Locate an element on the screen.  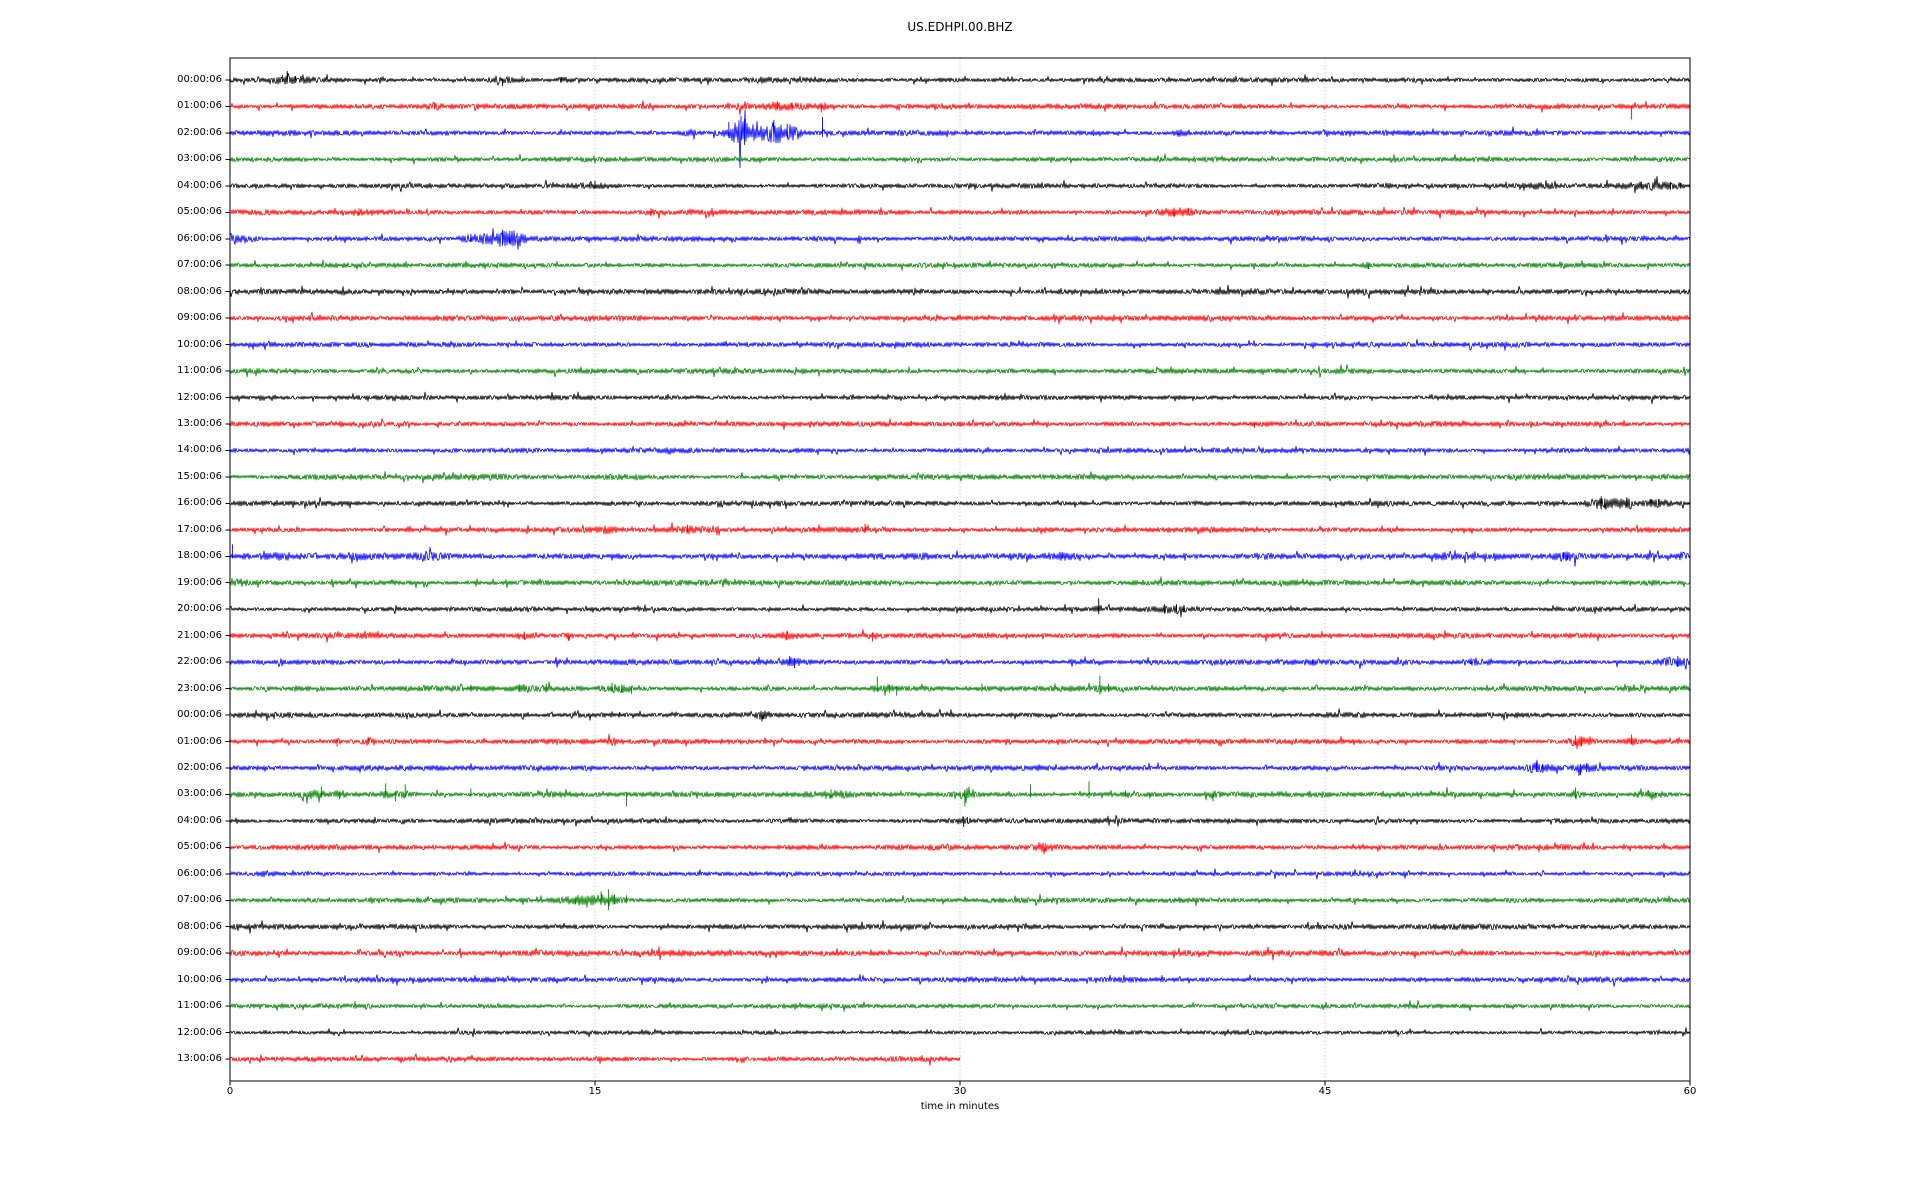
x-axis-label: time in minutes is located at coordinates (960, 1106).